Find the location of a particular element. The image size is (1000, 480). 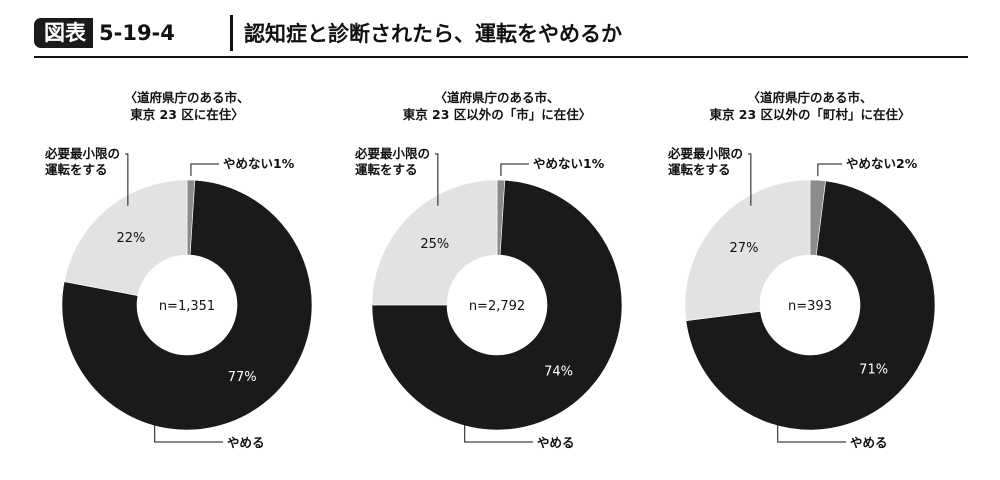

header-rule is located at coordinates (501, 57).